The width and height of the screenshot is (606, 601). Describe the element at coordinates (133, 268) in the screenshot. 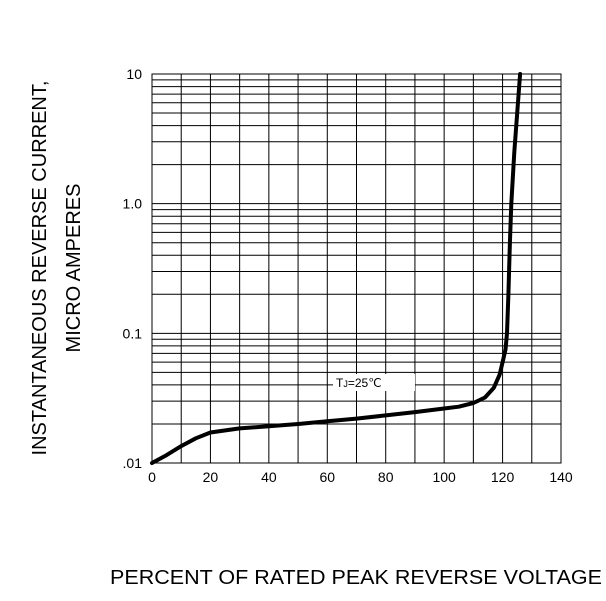

I see `y-tick-labels: .01 0.1 1.0 10` at that location.